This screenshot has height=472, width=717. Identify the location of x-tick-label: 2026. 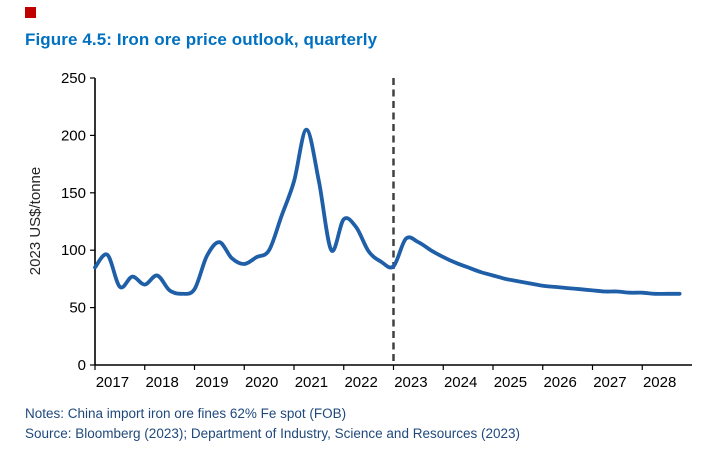
(559, 382).